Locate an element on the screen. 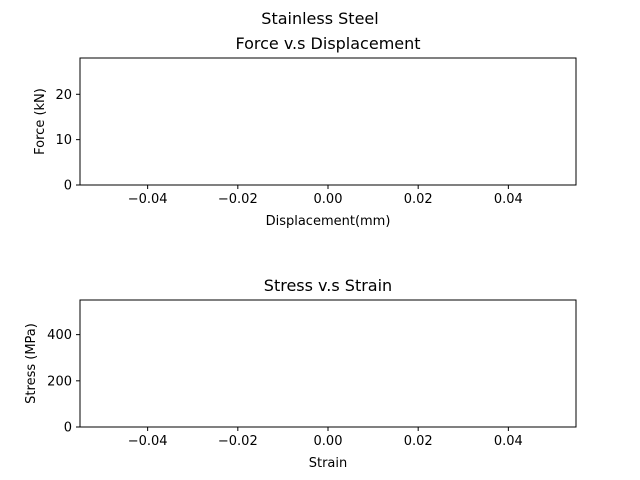  chart-title: Force v.s Displacement is located at coordinates (327, 43).